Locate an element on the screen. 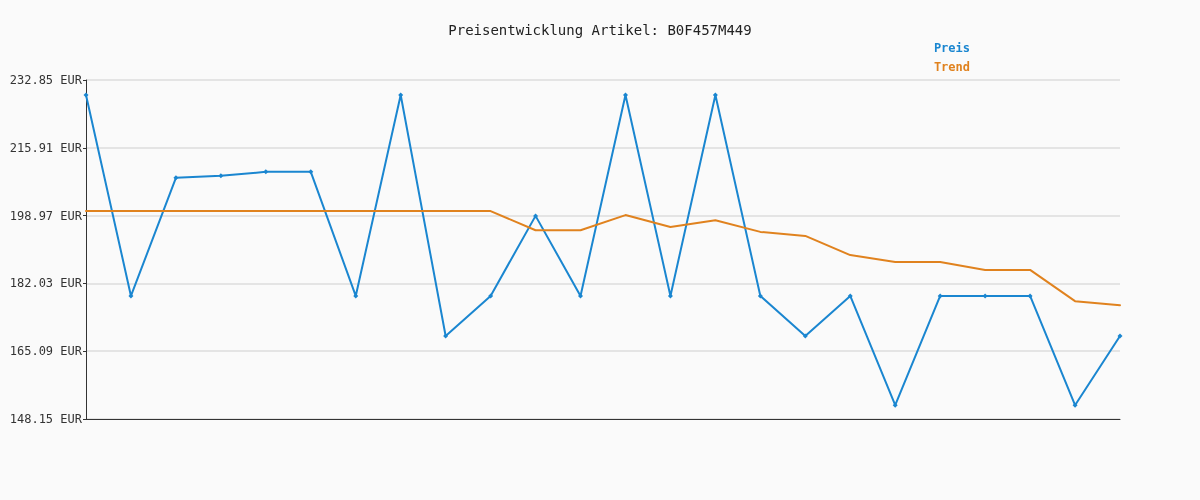  y-tick-label: 215.91 EUR is located at coordinates (46, 147).